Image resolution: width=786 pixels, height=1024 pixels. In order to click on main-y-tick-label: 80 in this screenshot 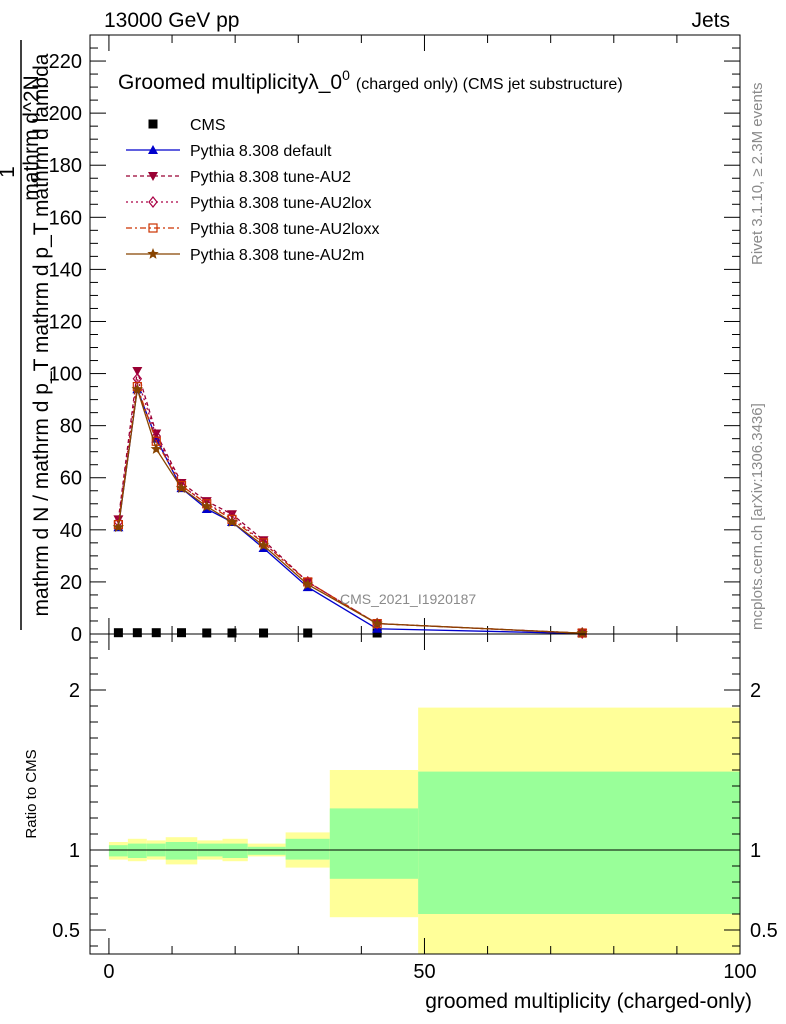, I will do `click(71, 427)`.